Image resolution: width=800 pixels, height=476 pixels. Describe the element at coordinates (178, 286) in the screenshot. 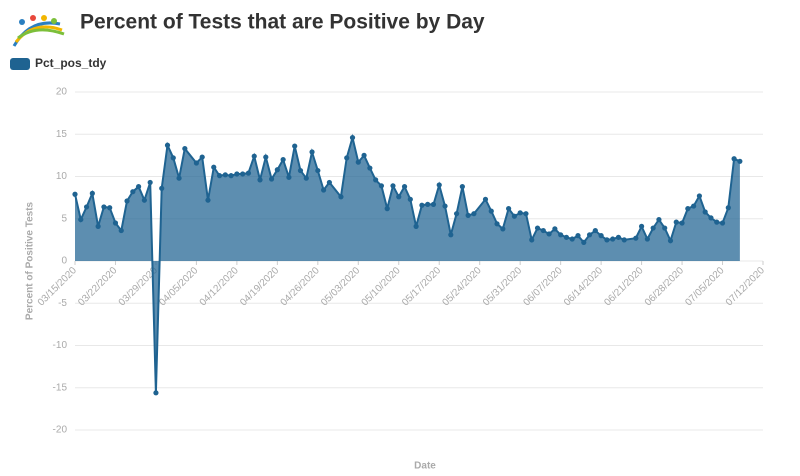

I see `x-tick-label: 04/05/2020` at that location.